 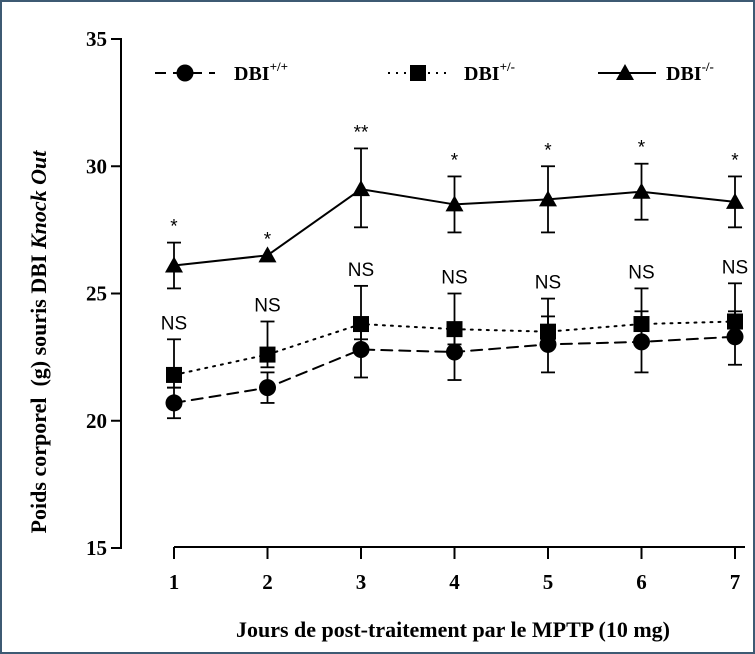 I want to click on series-square, so click(x=454, y=335).